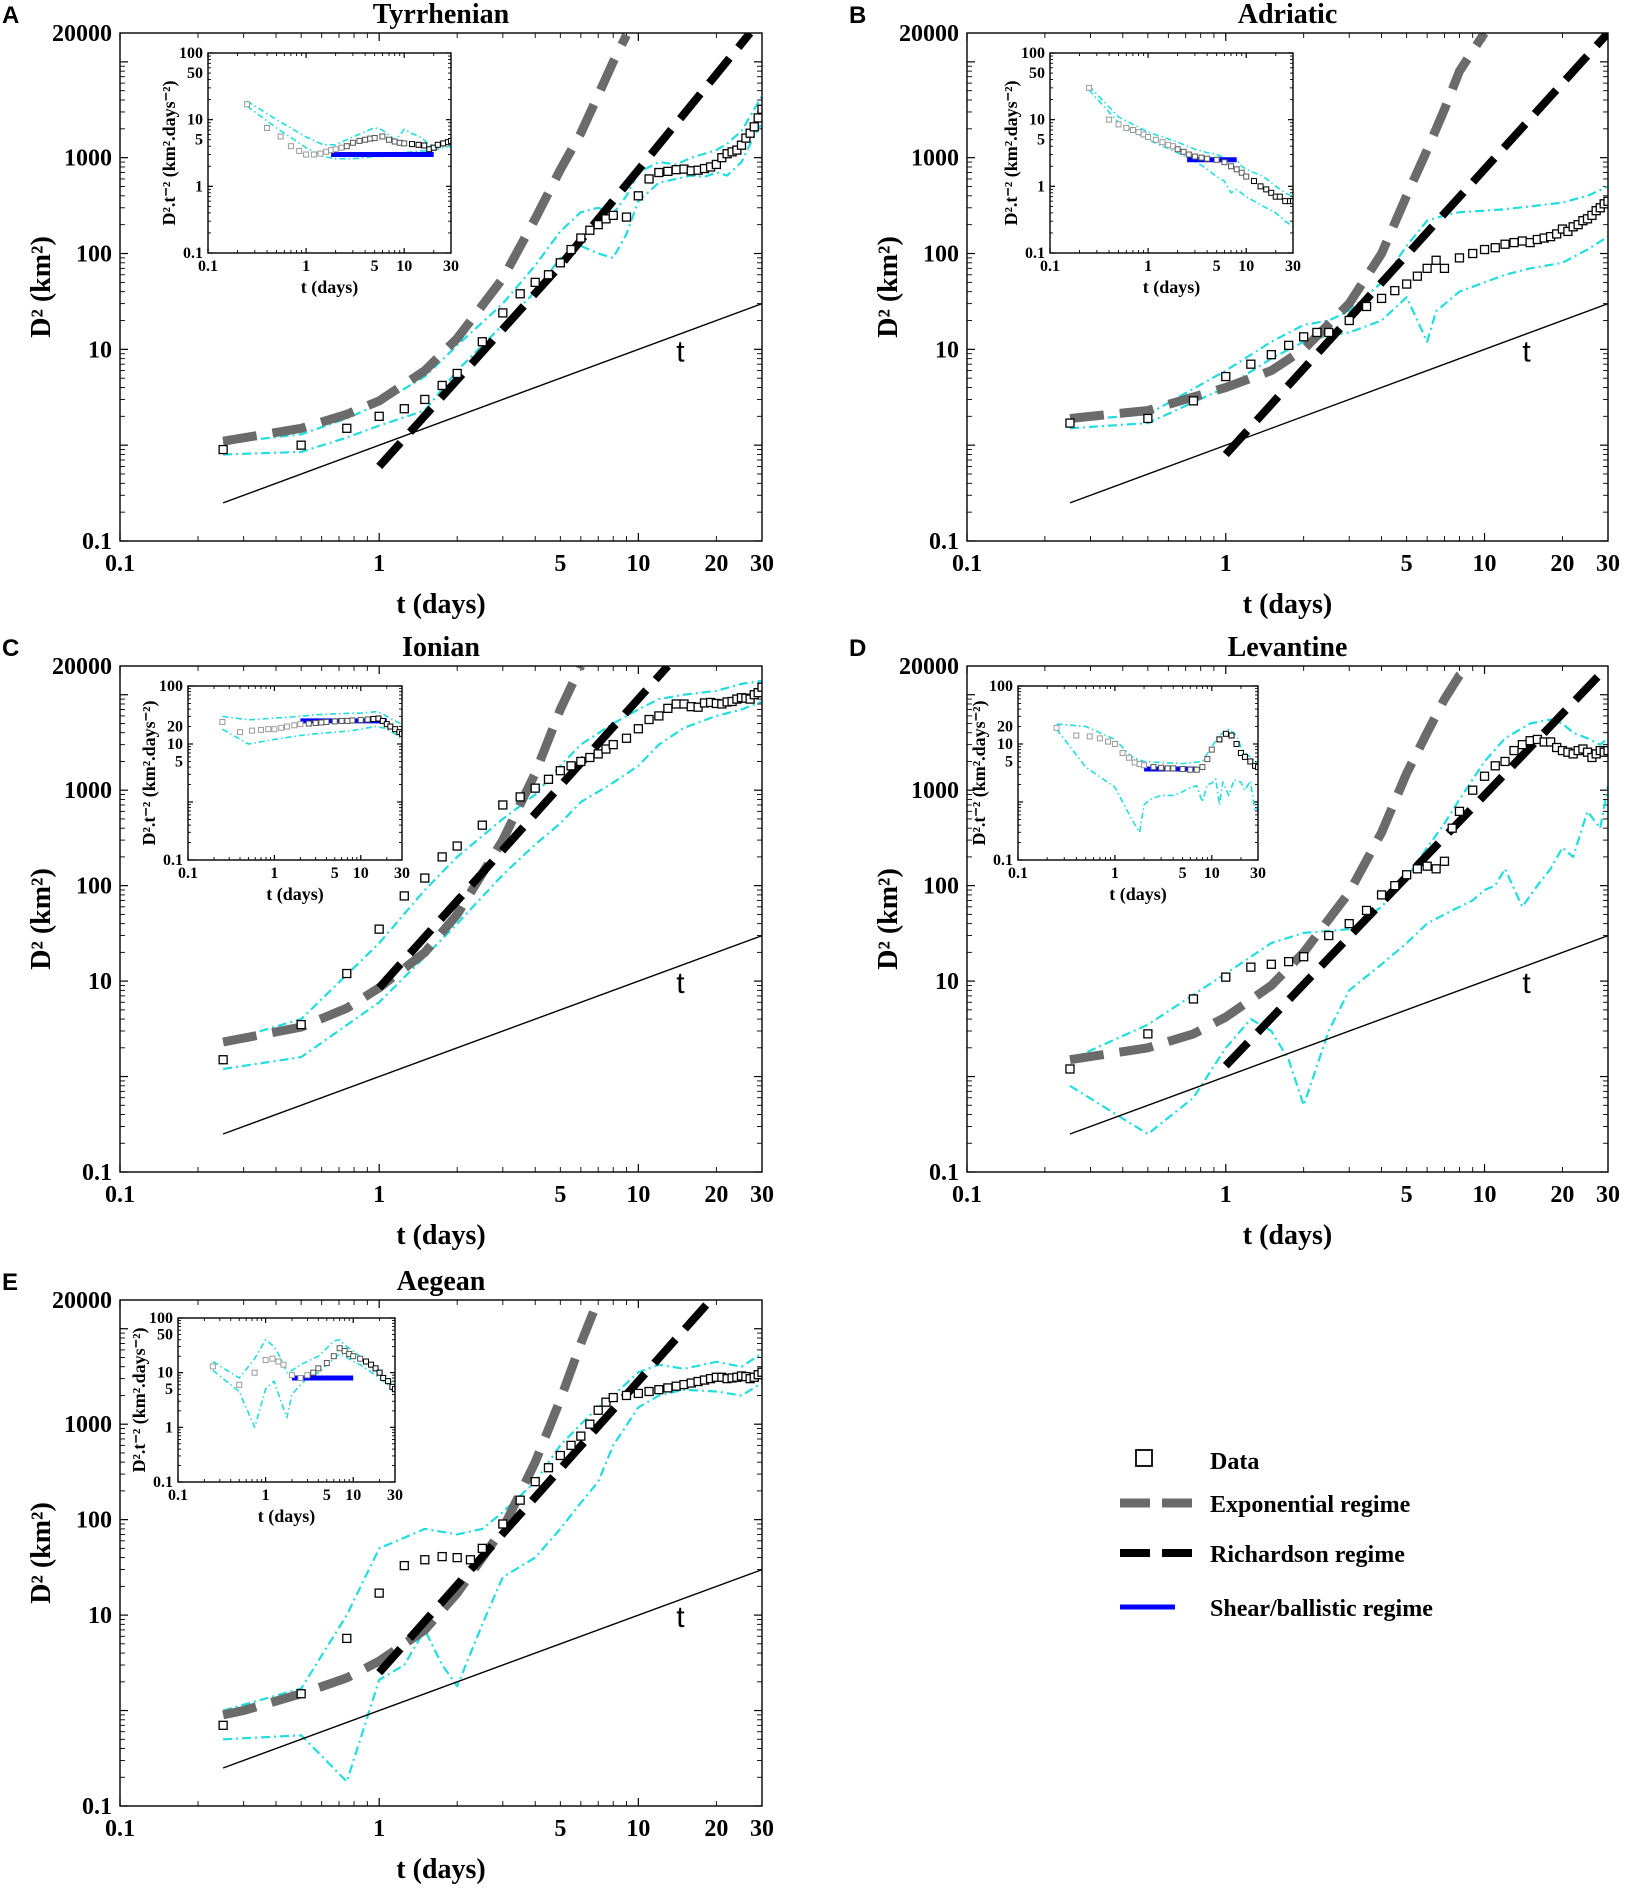 This screenshot has height=1888, width=1625. What do you see at coordinates (1608, 564) in the screenshot?
I see `panel-b-xtick-label: 30` at bounding box center [1608, 564].